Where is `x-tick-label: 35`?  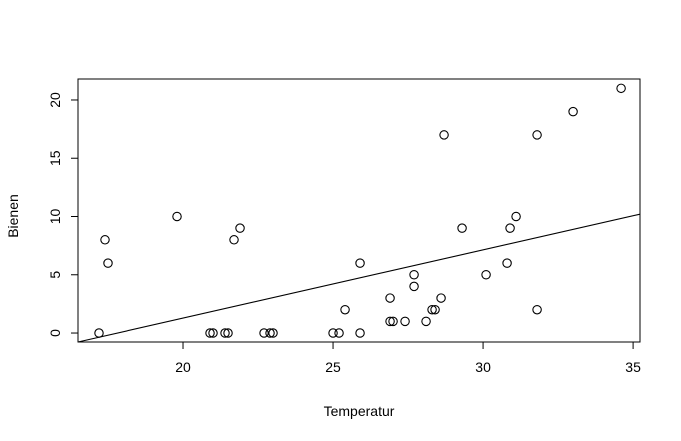
x-tick-label: 35 is located at coordinates (633, 367).